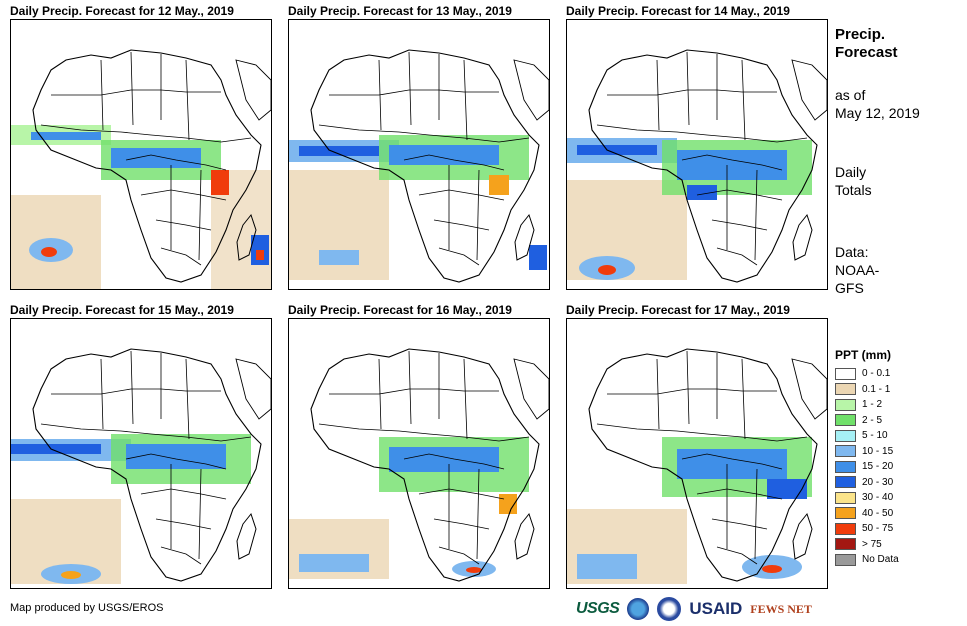 The height and width of the screenshot is (626, 967). Describe the element at coordinates (863, 355) in the screenshot. I see `legend-title: PPT (mm)` at that location.